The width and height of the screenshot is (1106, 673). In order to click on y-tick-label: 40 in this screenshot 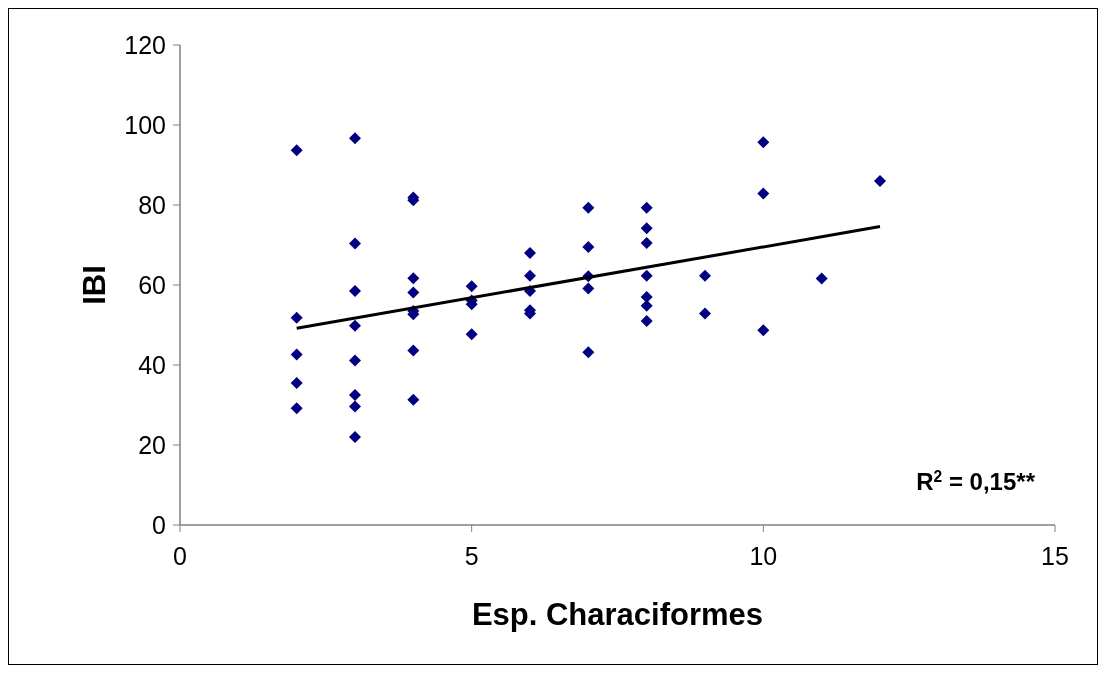, I will do `click(152, 364)`.